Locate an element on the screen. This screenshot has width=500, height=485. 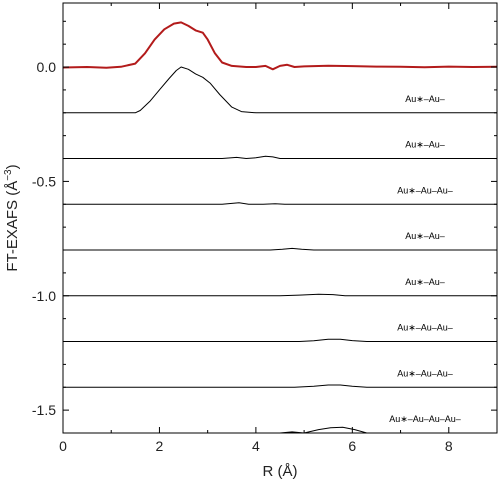
y-tick-label: -1.0 is located at coordinates (44, 296).